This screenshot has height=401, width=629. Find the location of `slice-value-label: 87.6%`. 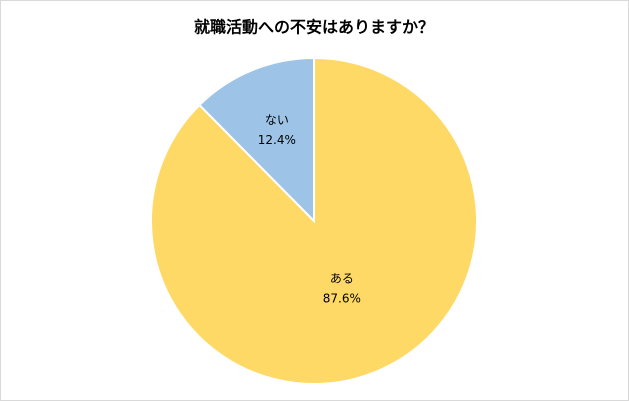

slice-value-label: 87.6% is located at coordinates (342, 298).